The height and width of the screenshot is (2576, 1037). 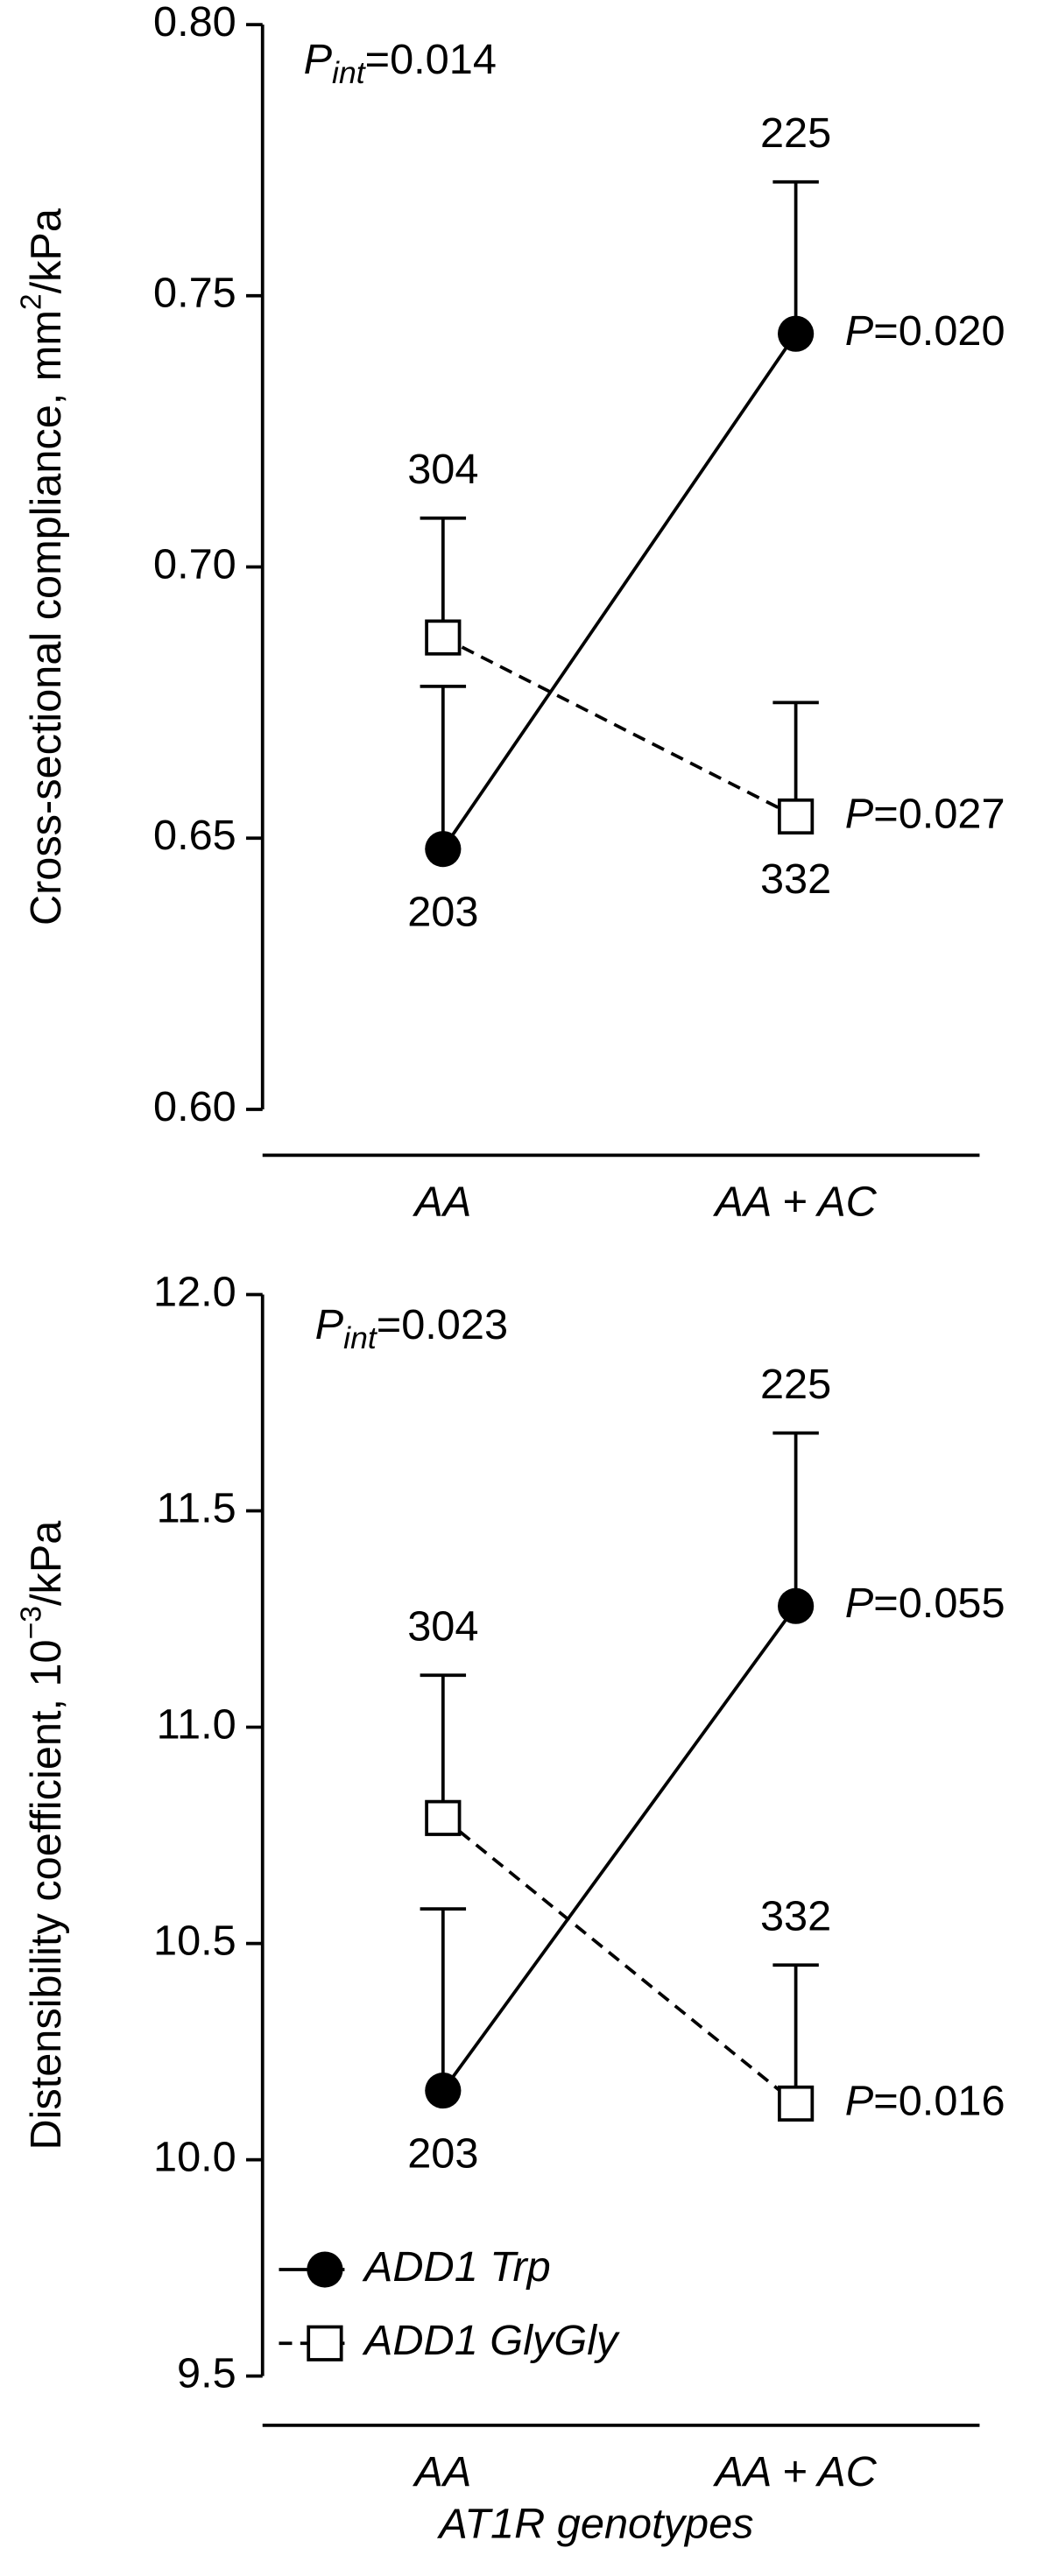 What do you see at coordinates (194, 293) in the screenshot?
I see `y-tick-label: 0.75` at bounding box center [194, 293].